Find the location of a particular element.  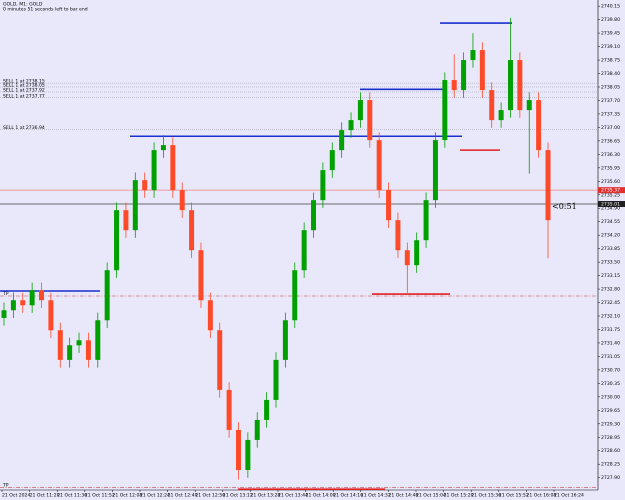

x-tick-label: 21 Oct 13:44 is located at coordinates (293, 496).